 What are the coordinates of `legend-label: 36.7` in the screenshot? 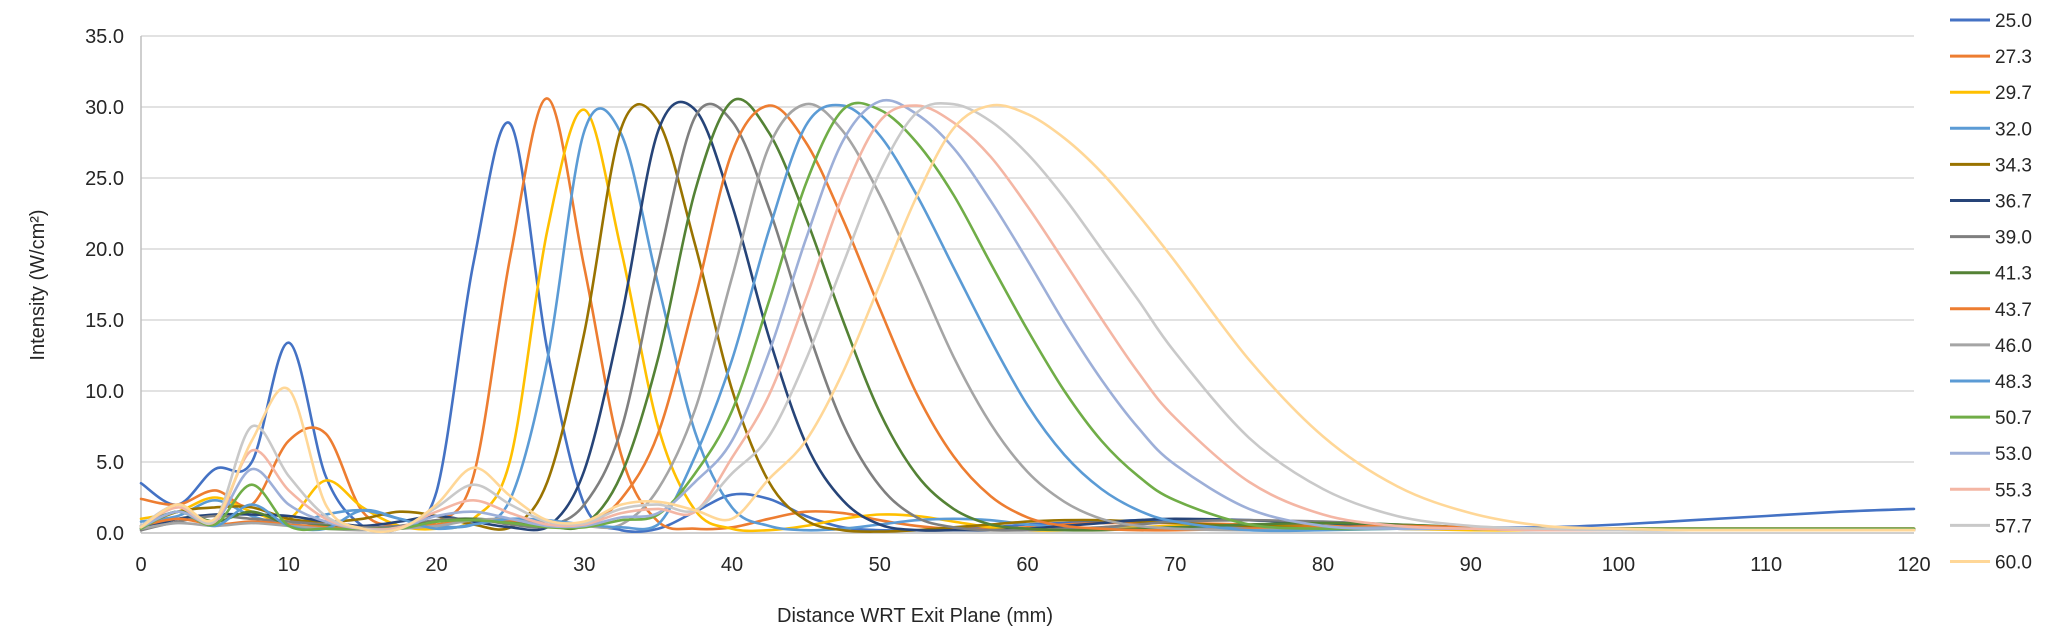 It's located at (2013, 202).